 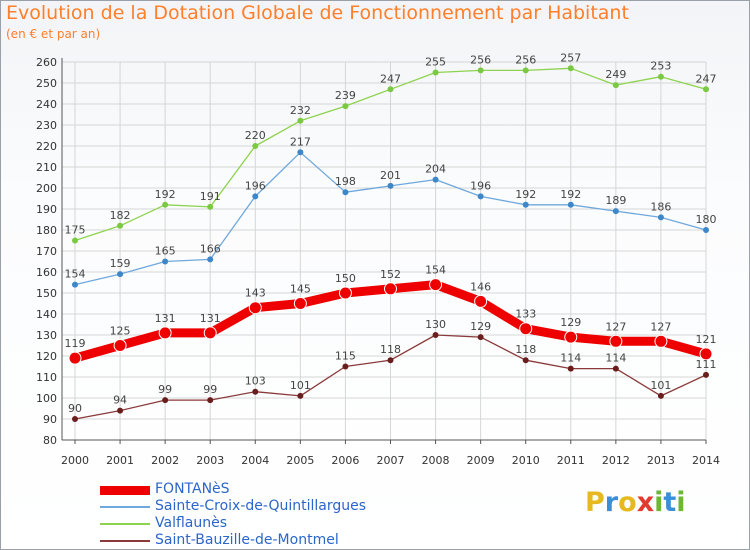 What do you see at coordinates (46, 167) in the screenshot?
I see `y-tick-label: 210` at bounding box center [46, 167].